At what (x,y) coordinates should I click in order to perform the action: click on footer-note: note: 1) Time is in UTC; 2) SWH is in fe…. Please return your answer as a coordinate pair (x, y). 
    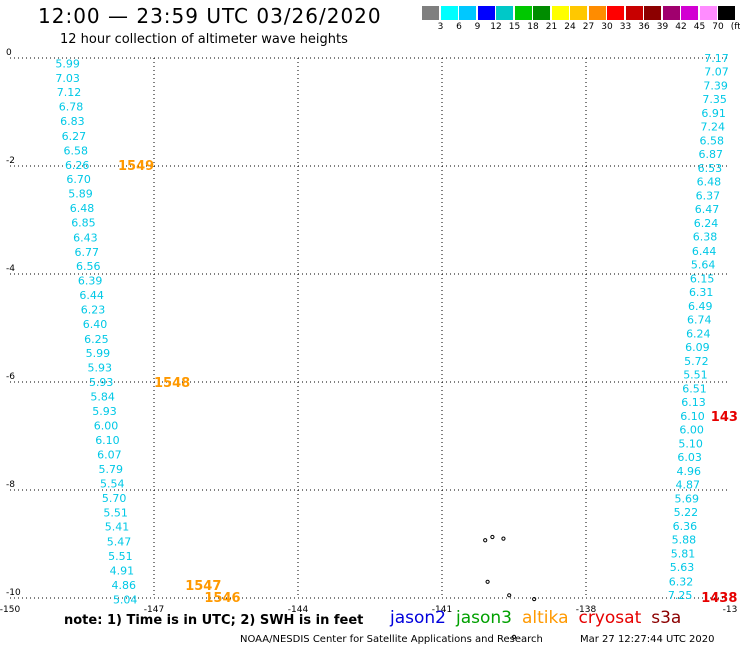
    Looking at the image, I should click on (214, 620).